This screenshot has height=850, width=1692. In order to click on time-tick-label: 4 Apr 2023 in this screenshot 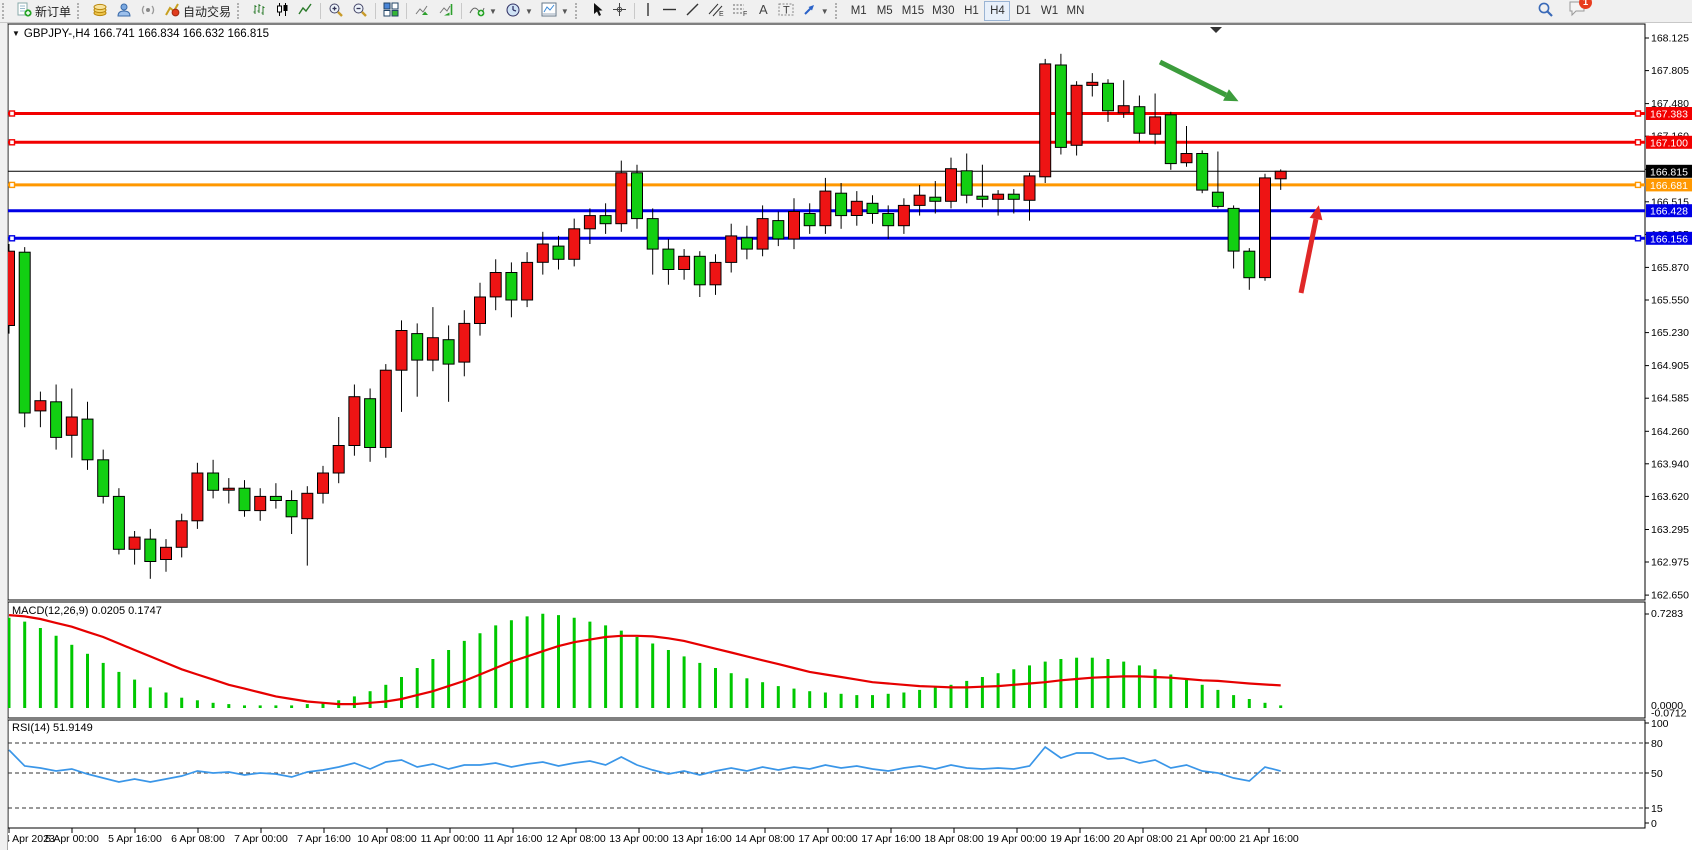, I will do `click(29, 839)`.